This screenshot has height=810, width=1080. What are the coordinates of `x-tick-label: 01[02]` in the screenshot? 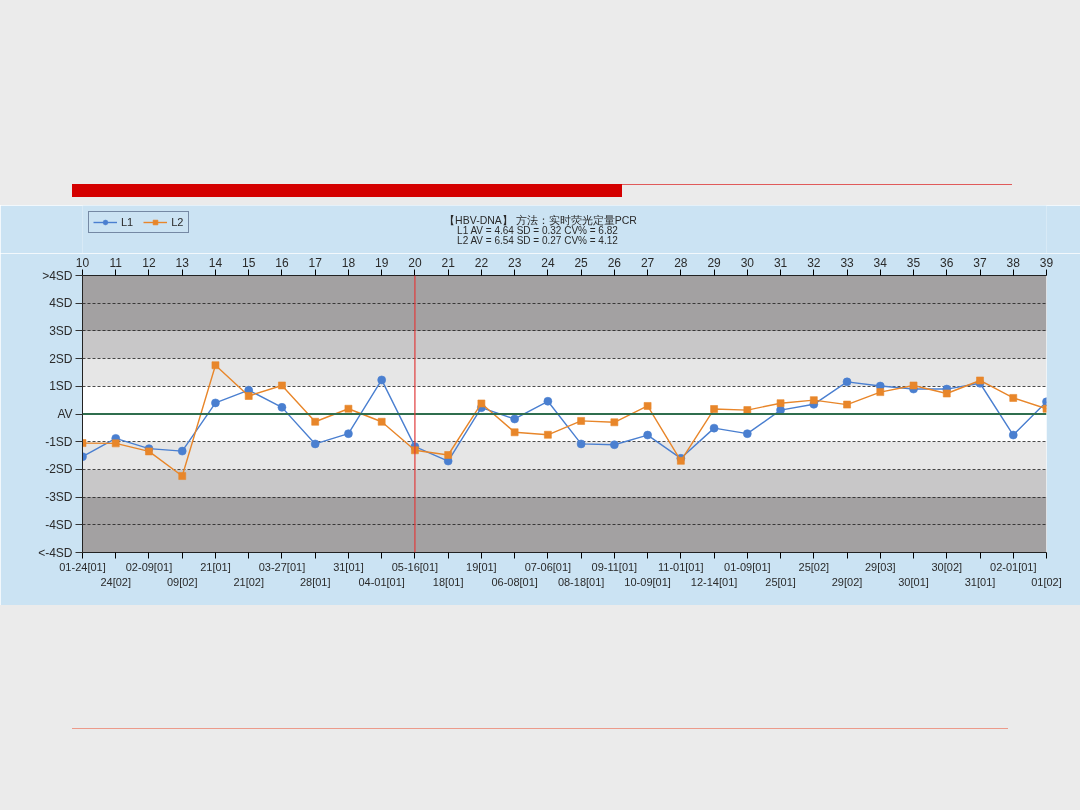 It's located at (1046, 581).